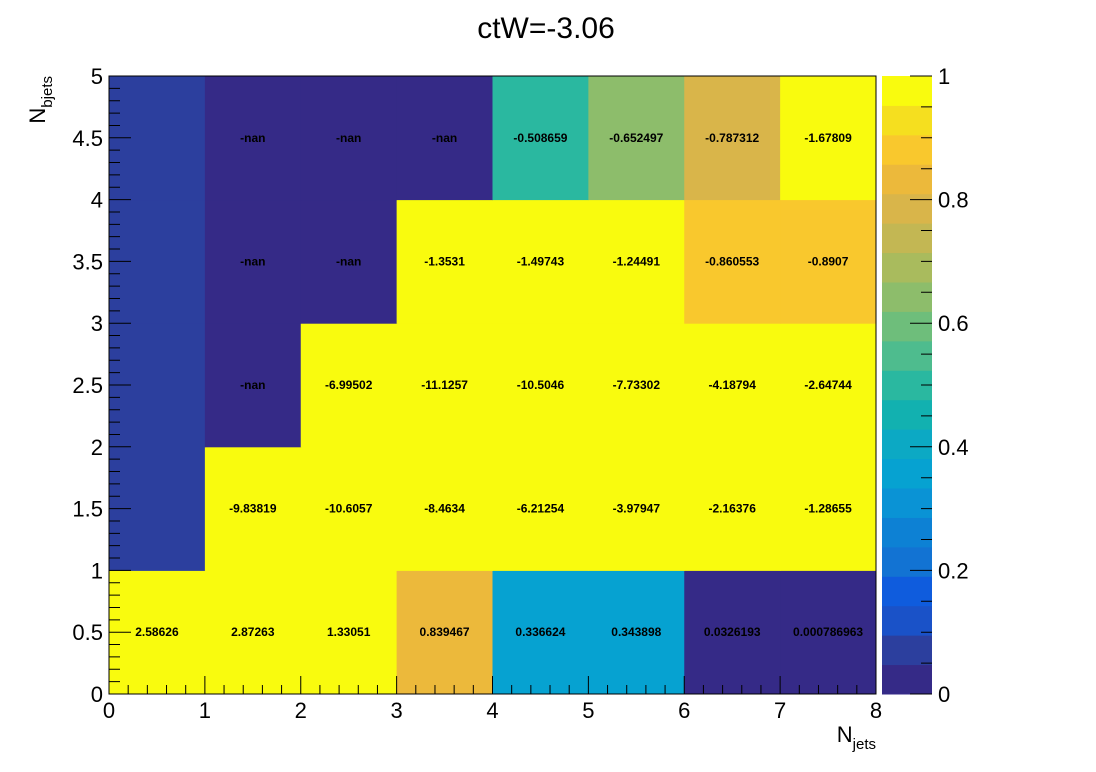  I want to click on x-axis-ticks, so click(492, 685).